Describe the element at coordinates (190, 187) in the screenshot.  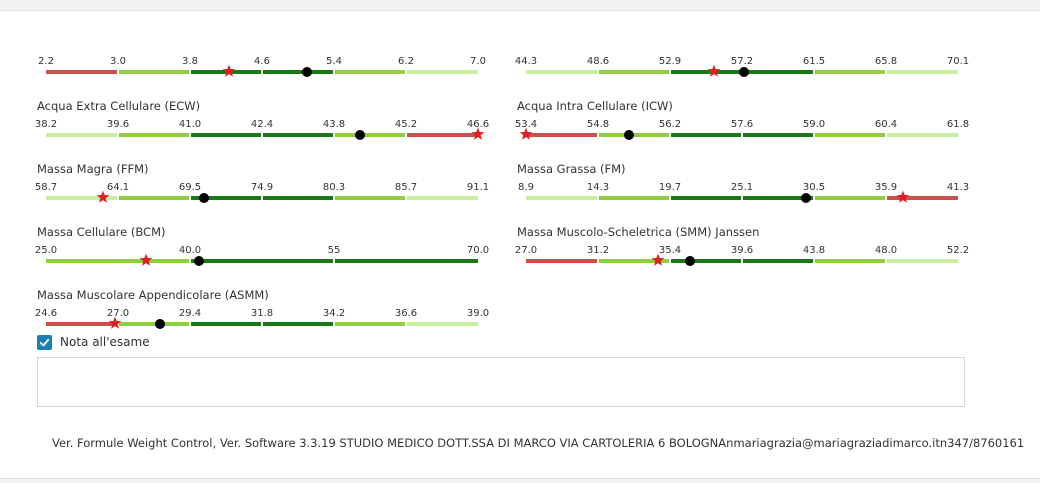
I see `tick-label: 69.5` at that location.